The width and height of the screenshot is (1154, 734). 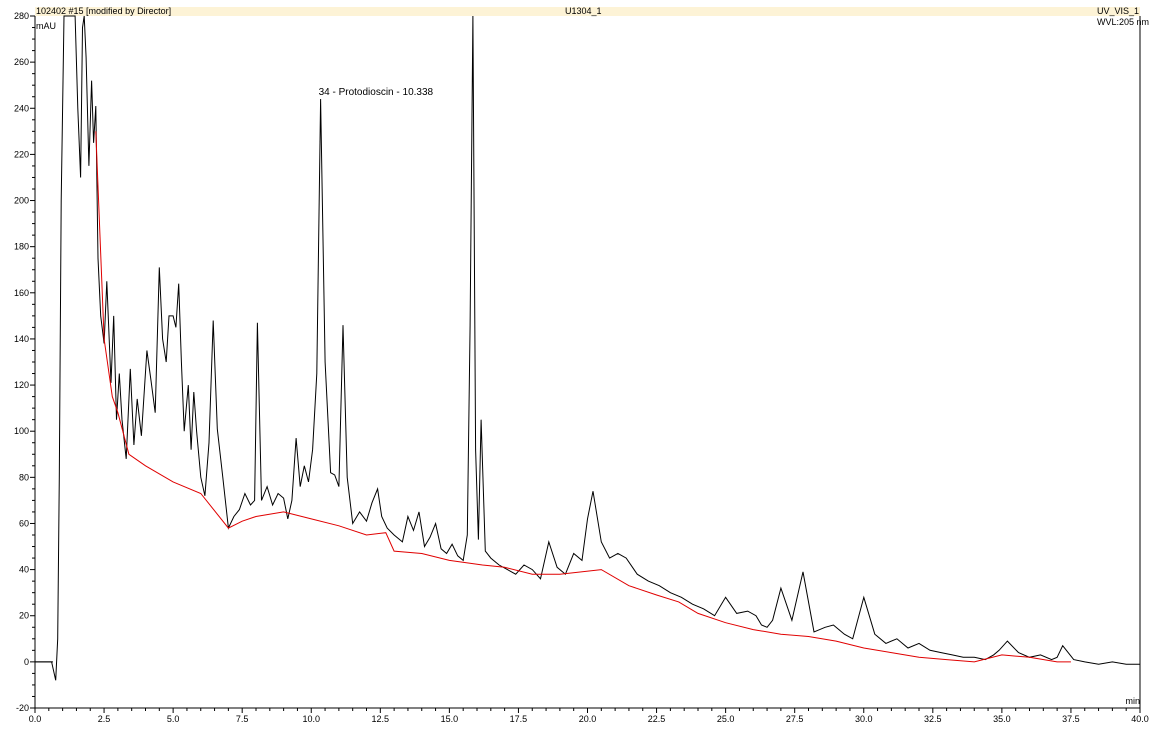 I want to click on x-tick-label: 0.0, so click(x=35, y=719).